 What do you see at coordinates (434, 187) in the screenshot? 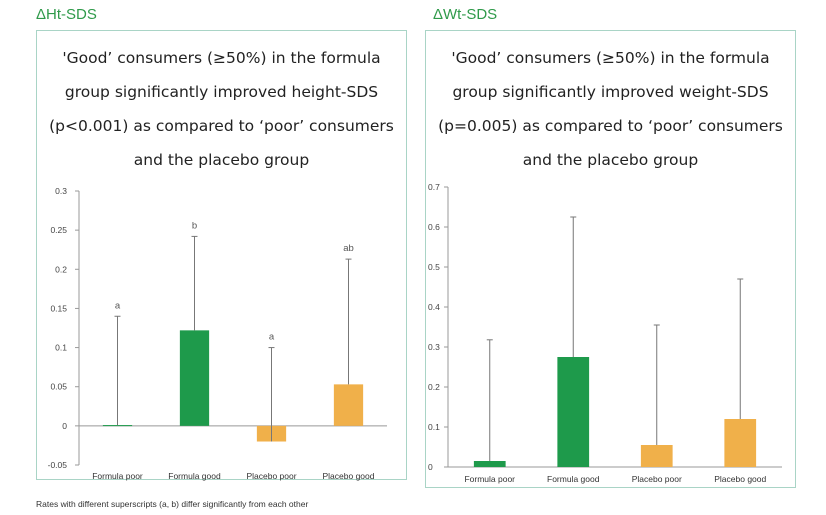
I see `y-tick-label: 0.7` at bounding box center [434, 187].